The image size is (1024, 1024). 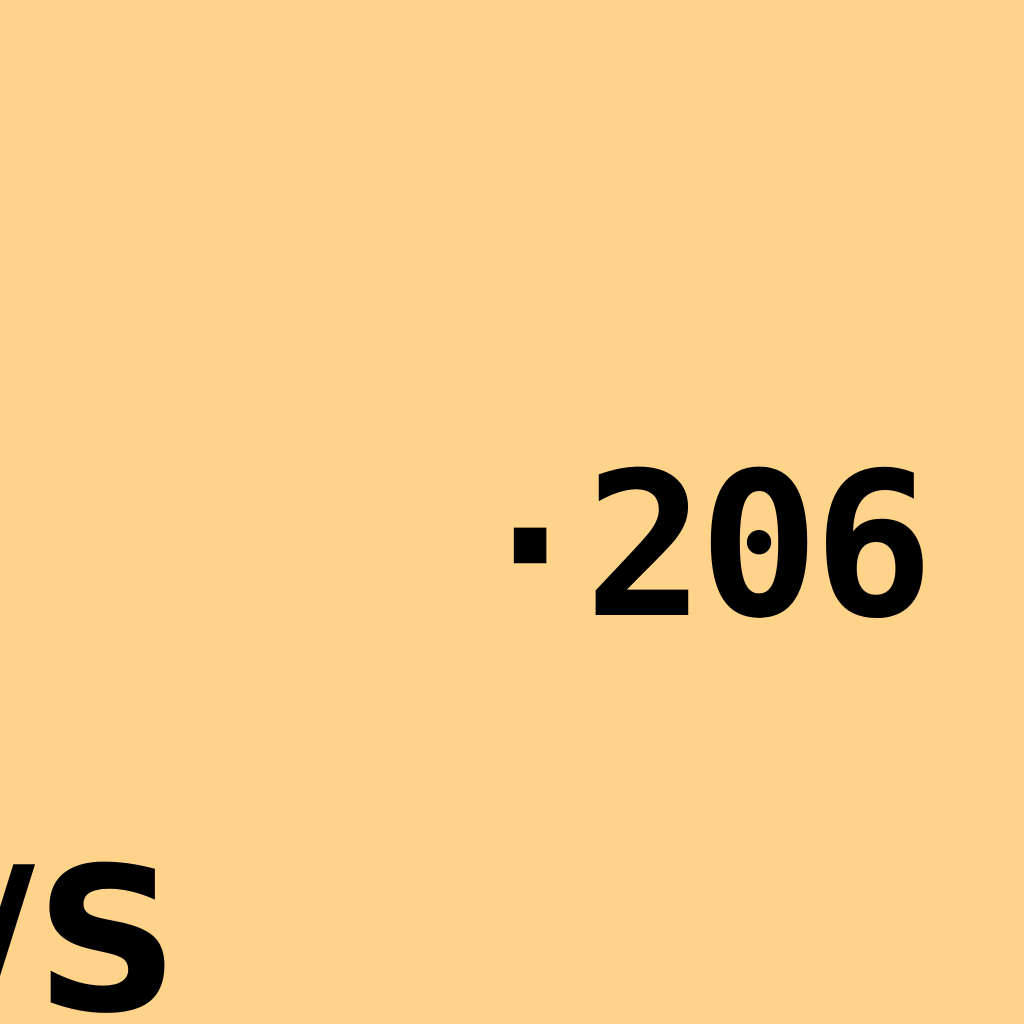 What do you see at coordinates (90, 924) in the screenshot?
I see `partial-label-fragment: /S` at bounding box center [90, 924].